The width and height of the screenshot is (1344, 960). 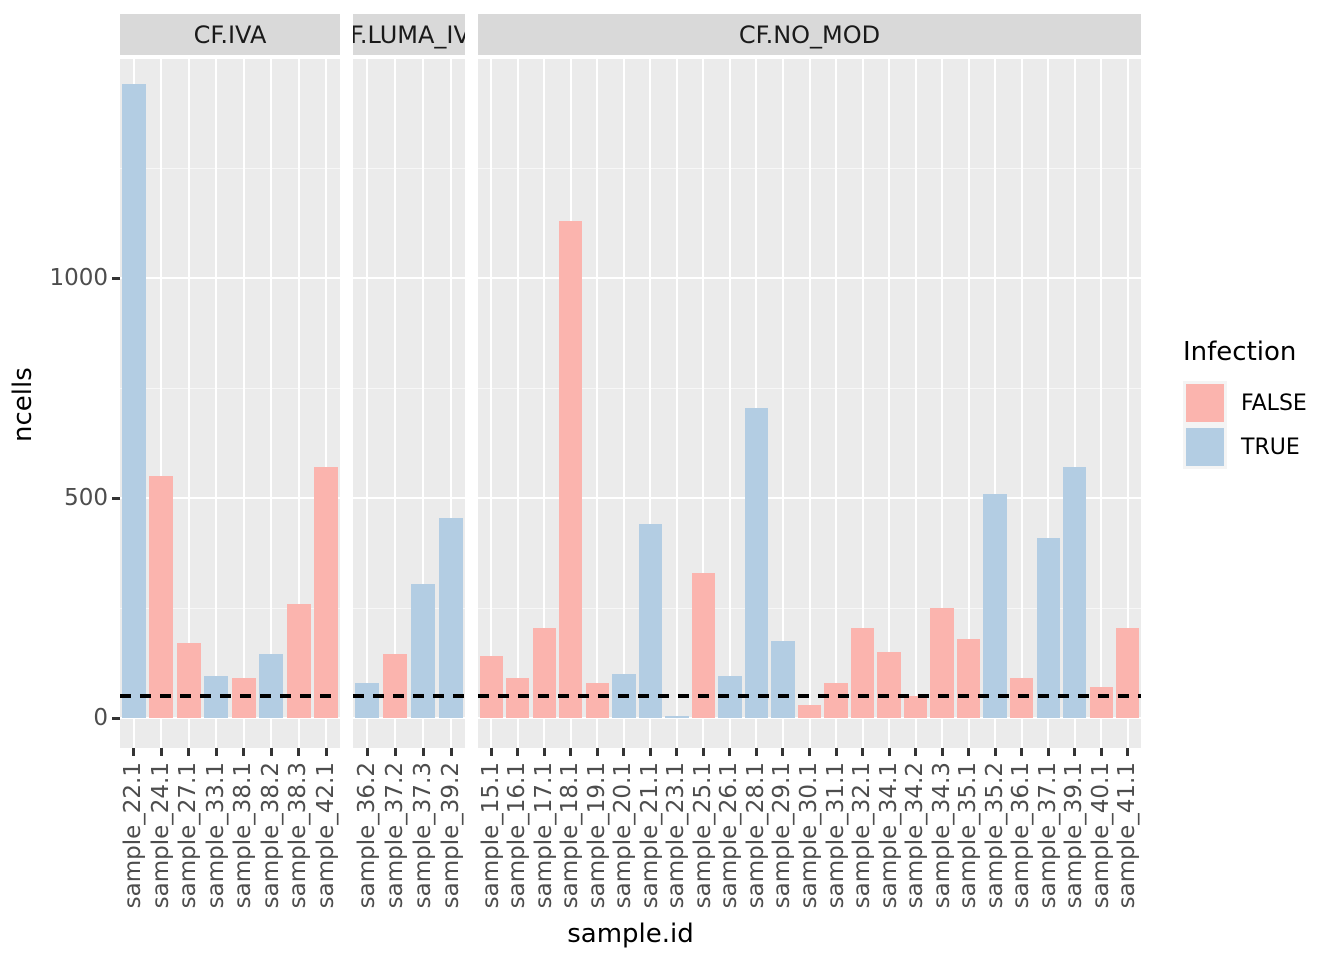 I want to click on x-tick-label-text: sample_33.1, so click(x=215, y=835).